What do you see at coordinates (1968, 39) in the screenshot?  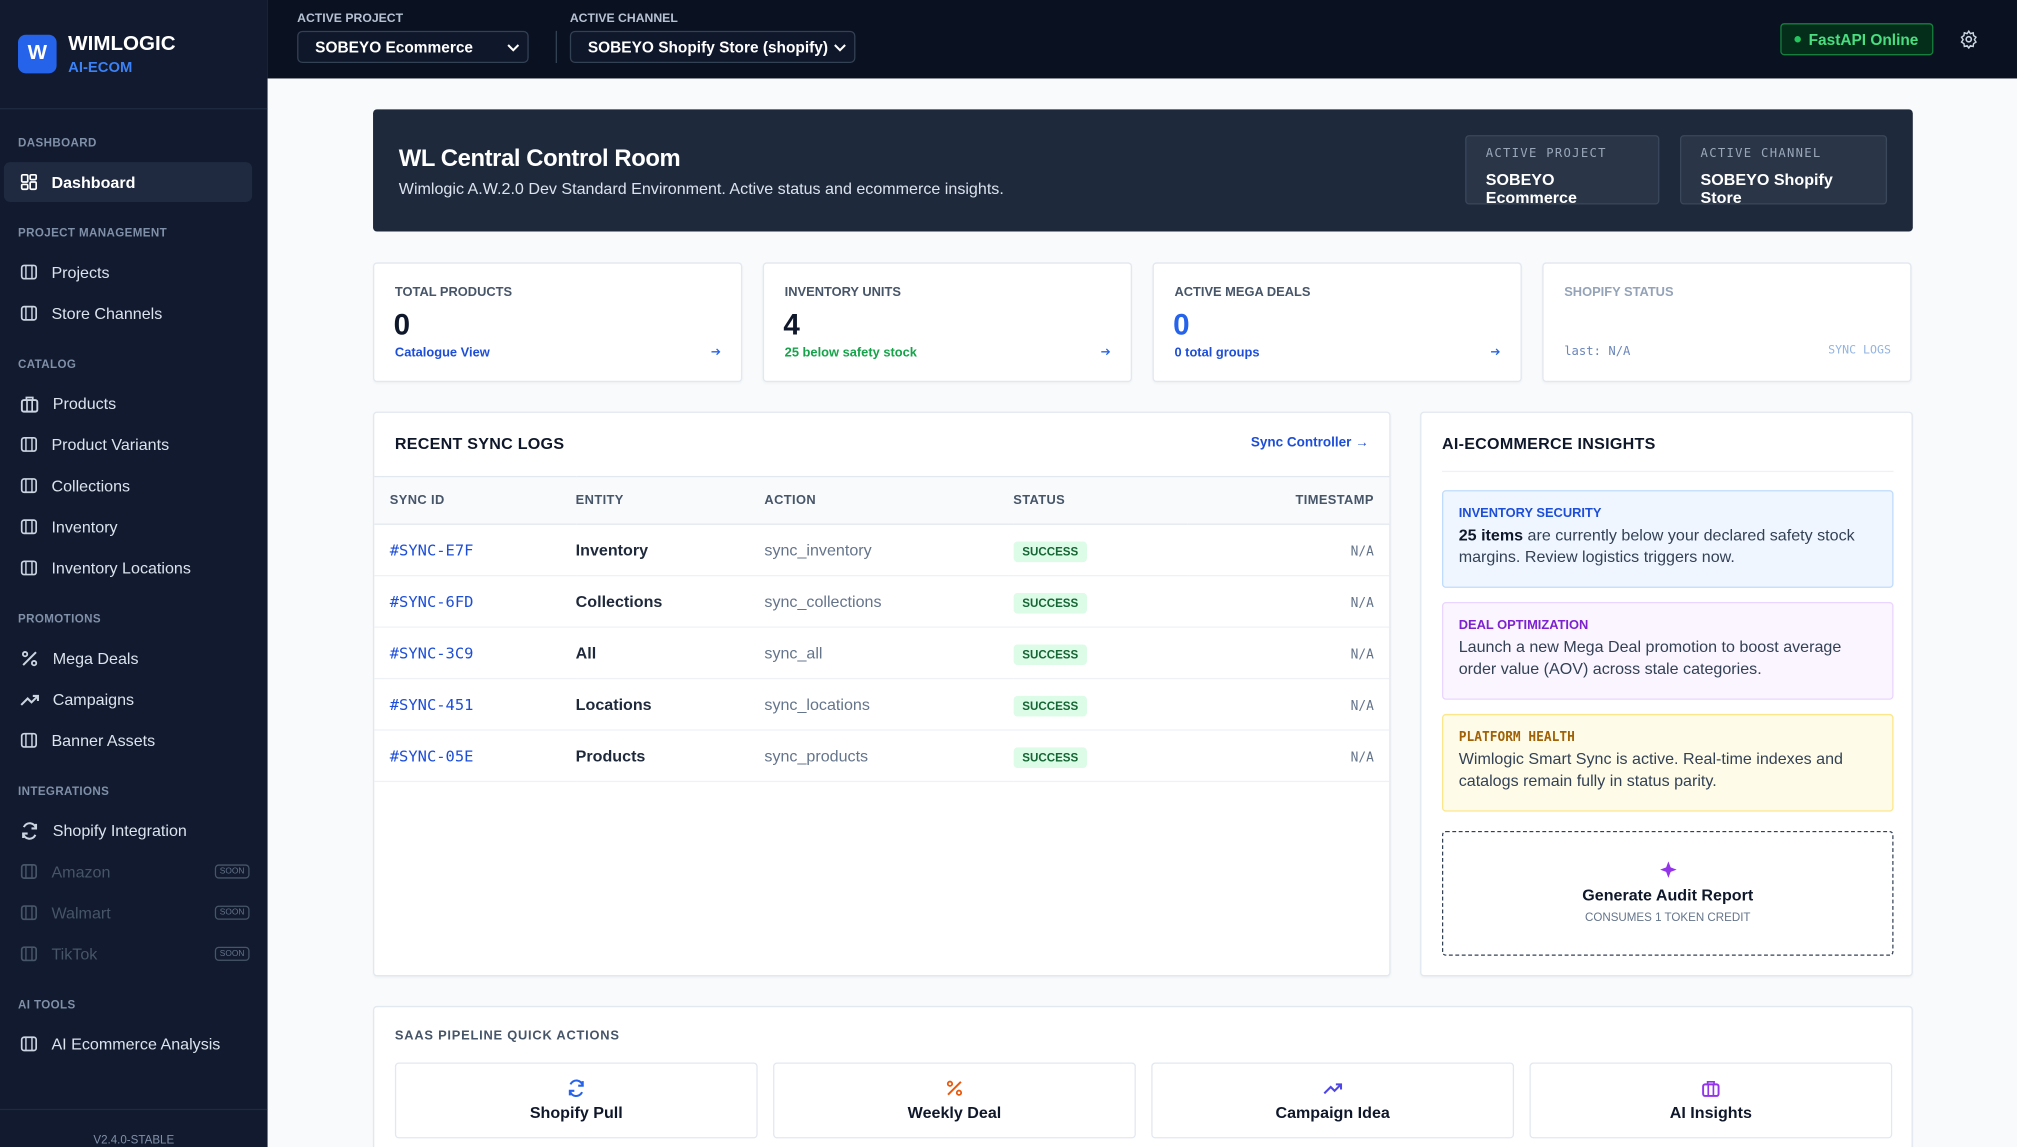 I see `settings-icon` at bounding box center [1968, 39].